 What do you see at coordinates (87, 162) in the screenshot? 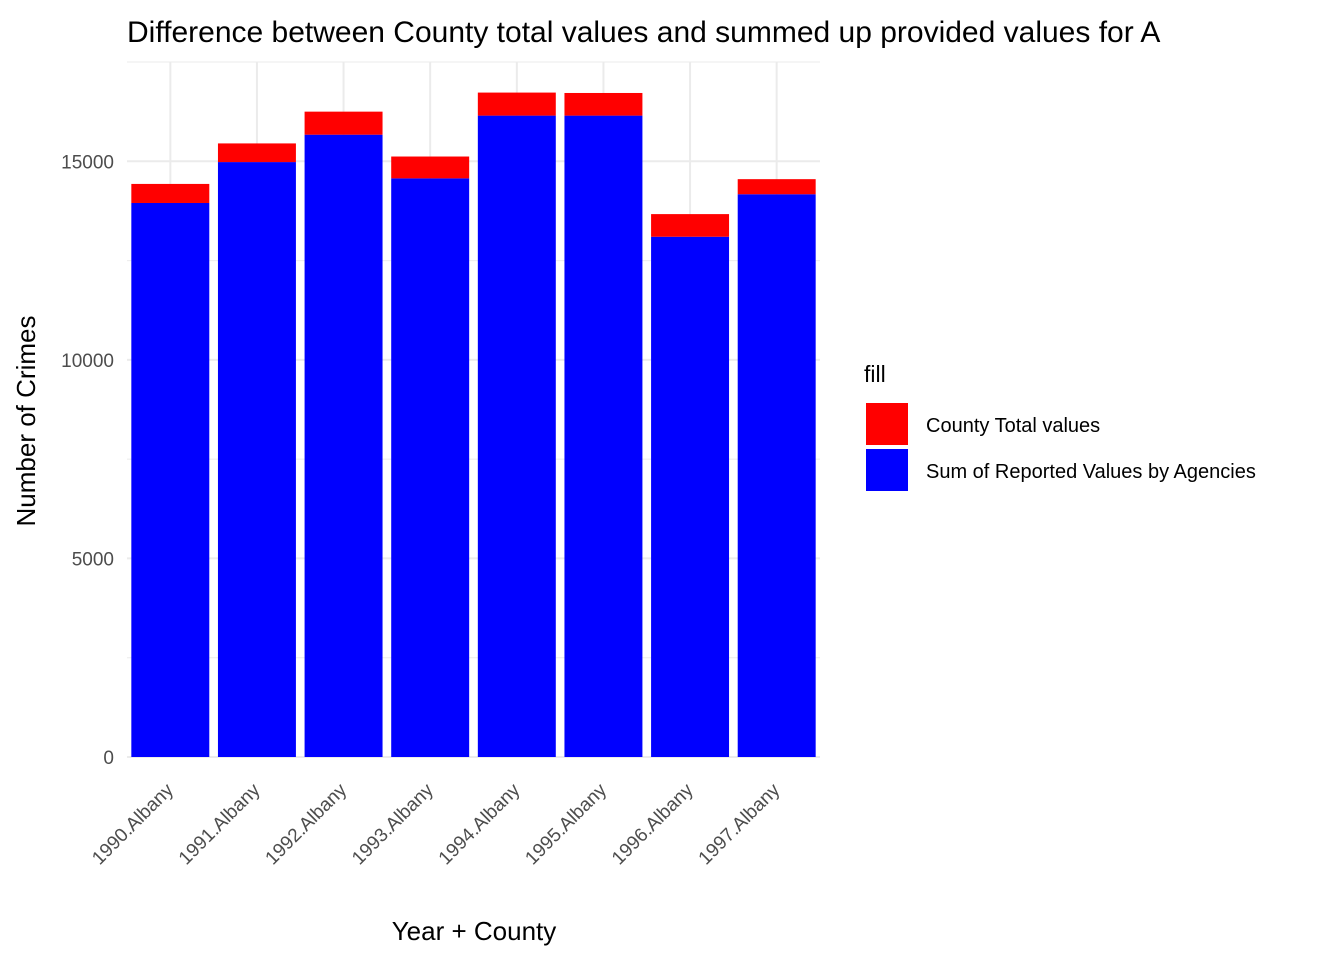
I see `y-tick-label: 15000` at bounding box center [87, 162].